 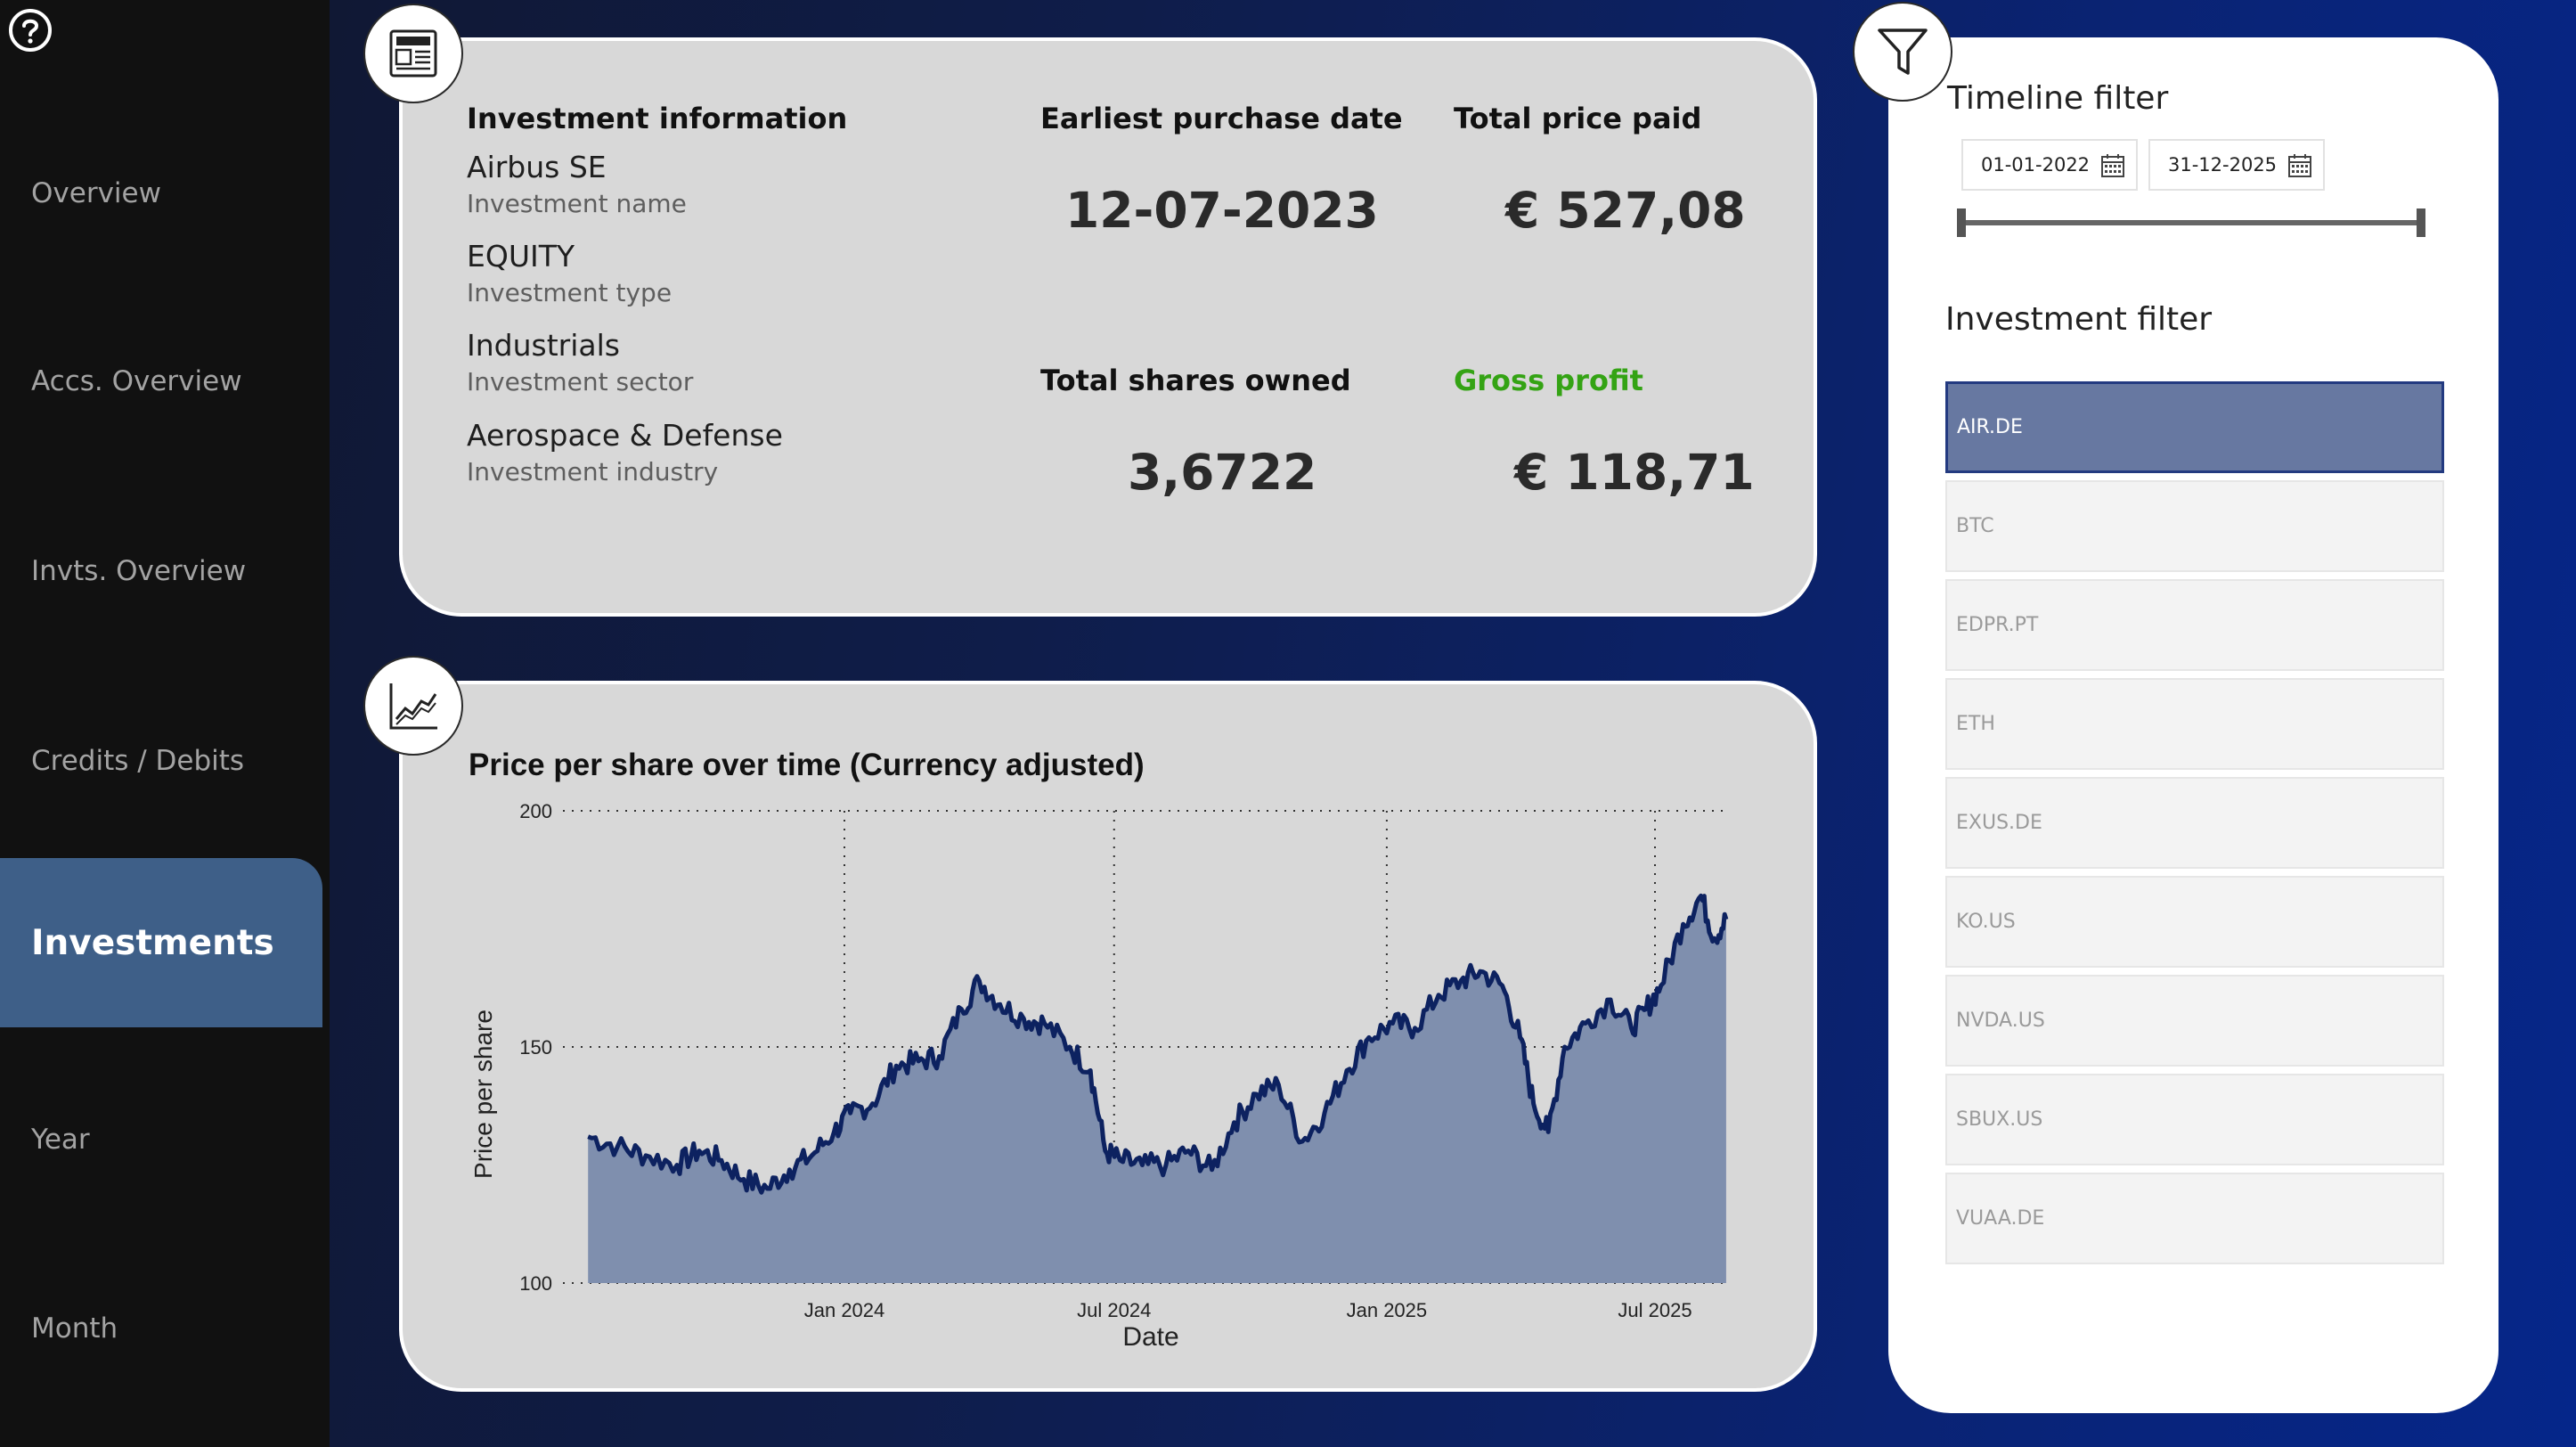 I want to click on timeline-slider, so click(x=2191, y=223).